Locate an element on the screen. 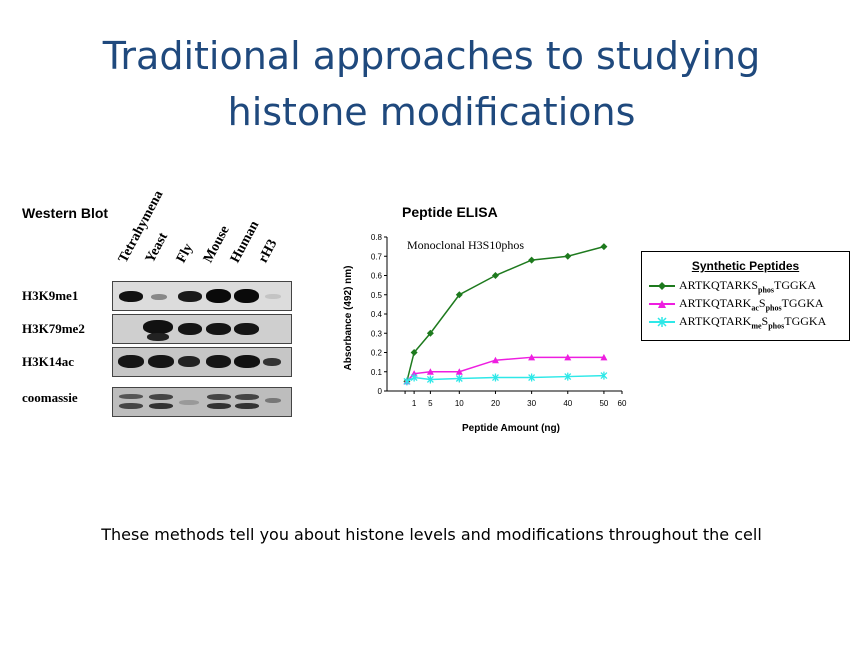  x-tick-label: 50 is located at coordinates (603, 403).